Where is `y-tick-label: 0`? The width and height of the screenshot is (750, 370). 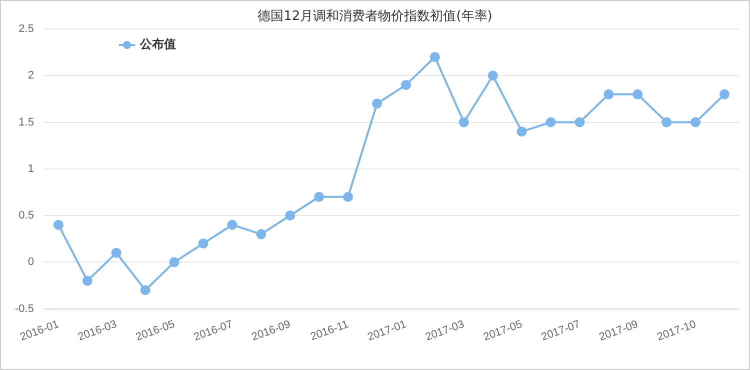
y-tick-label: 0 is located at coordinates (31, 262).